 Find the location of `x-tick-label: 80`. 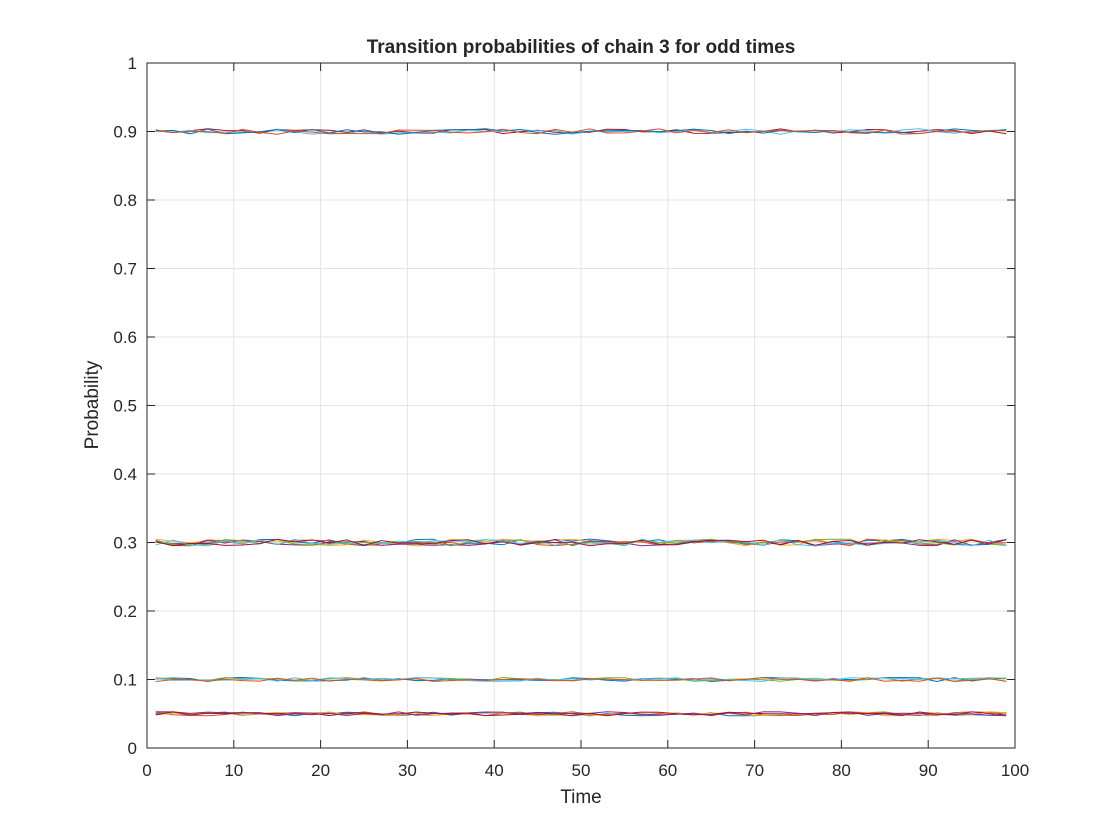

x-tick-label: 80 is located at coordinates (841, 770).